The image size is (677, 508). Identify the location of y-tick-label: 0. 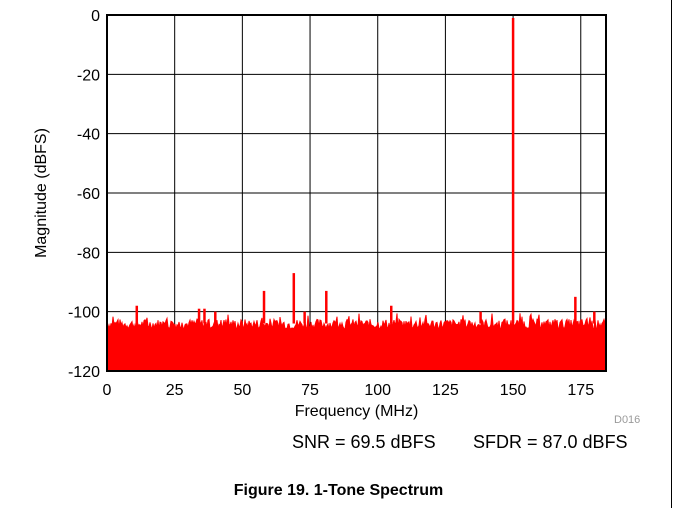
(95, 16).